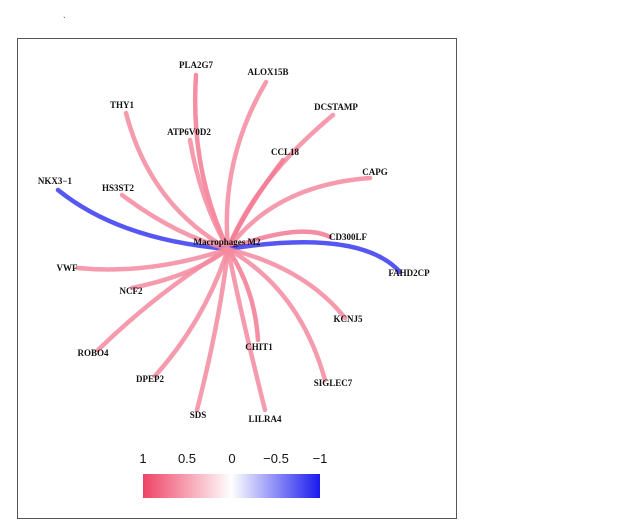 The image size is (624, 530). I want to click on edge-capg, so click(299, 213).